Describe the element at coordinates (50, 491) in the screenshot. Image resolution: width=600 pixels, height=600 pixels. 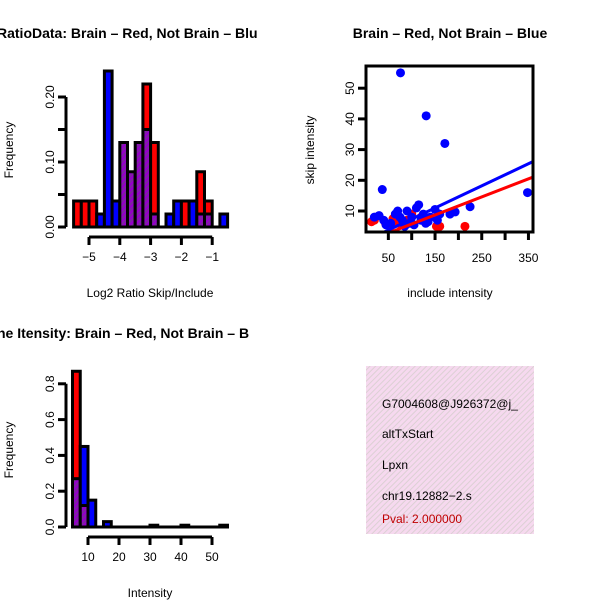
I see `y-tick-label: 0.2` at that location.